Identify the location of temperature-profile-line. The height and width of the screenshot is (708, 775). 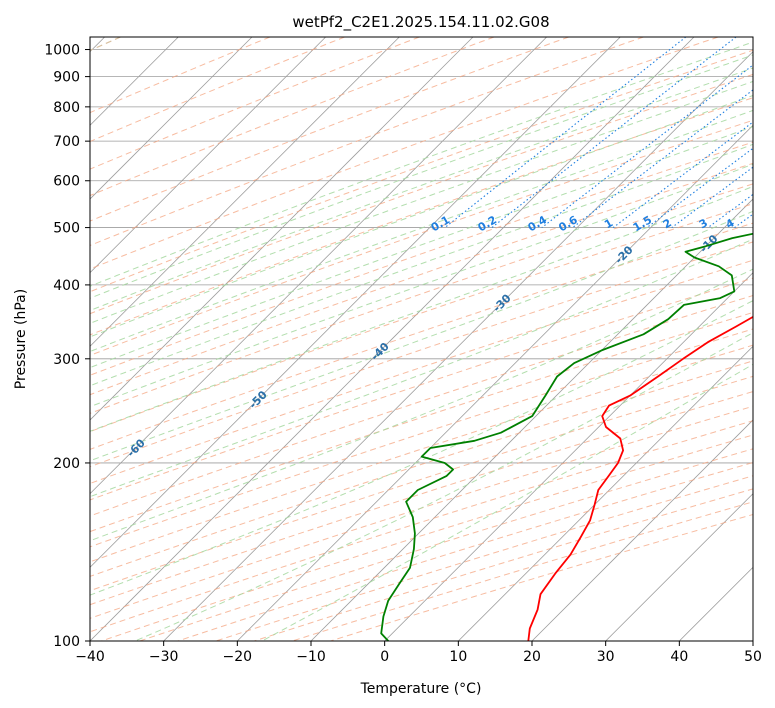
(640, 478).